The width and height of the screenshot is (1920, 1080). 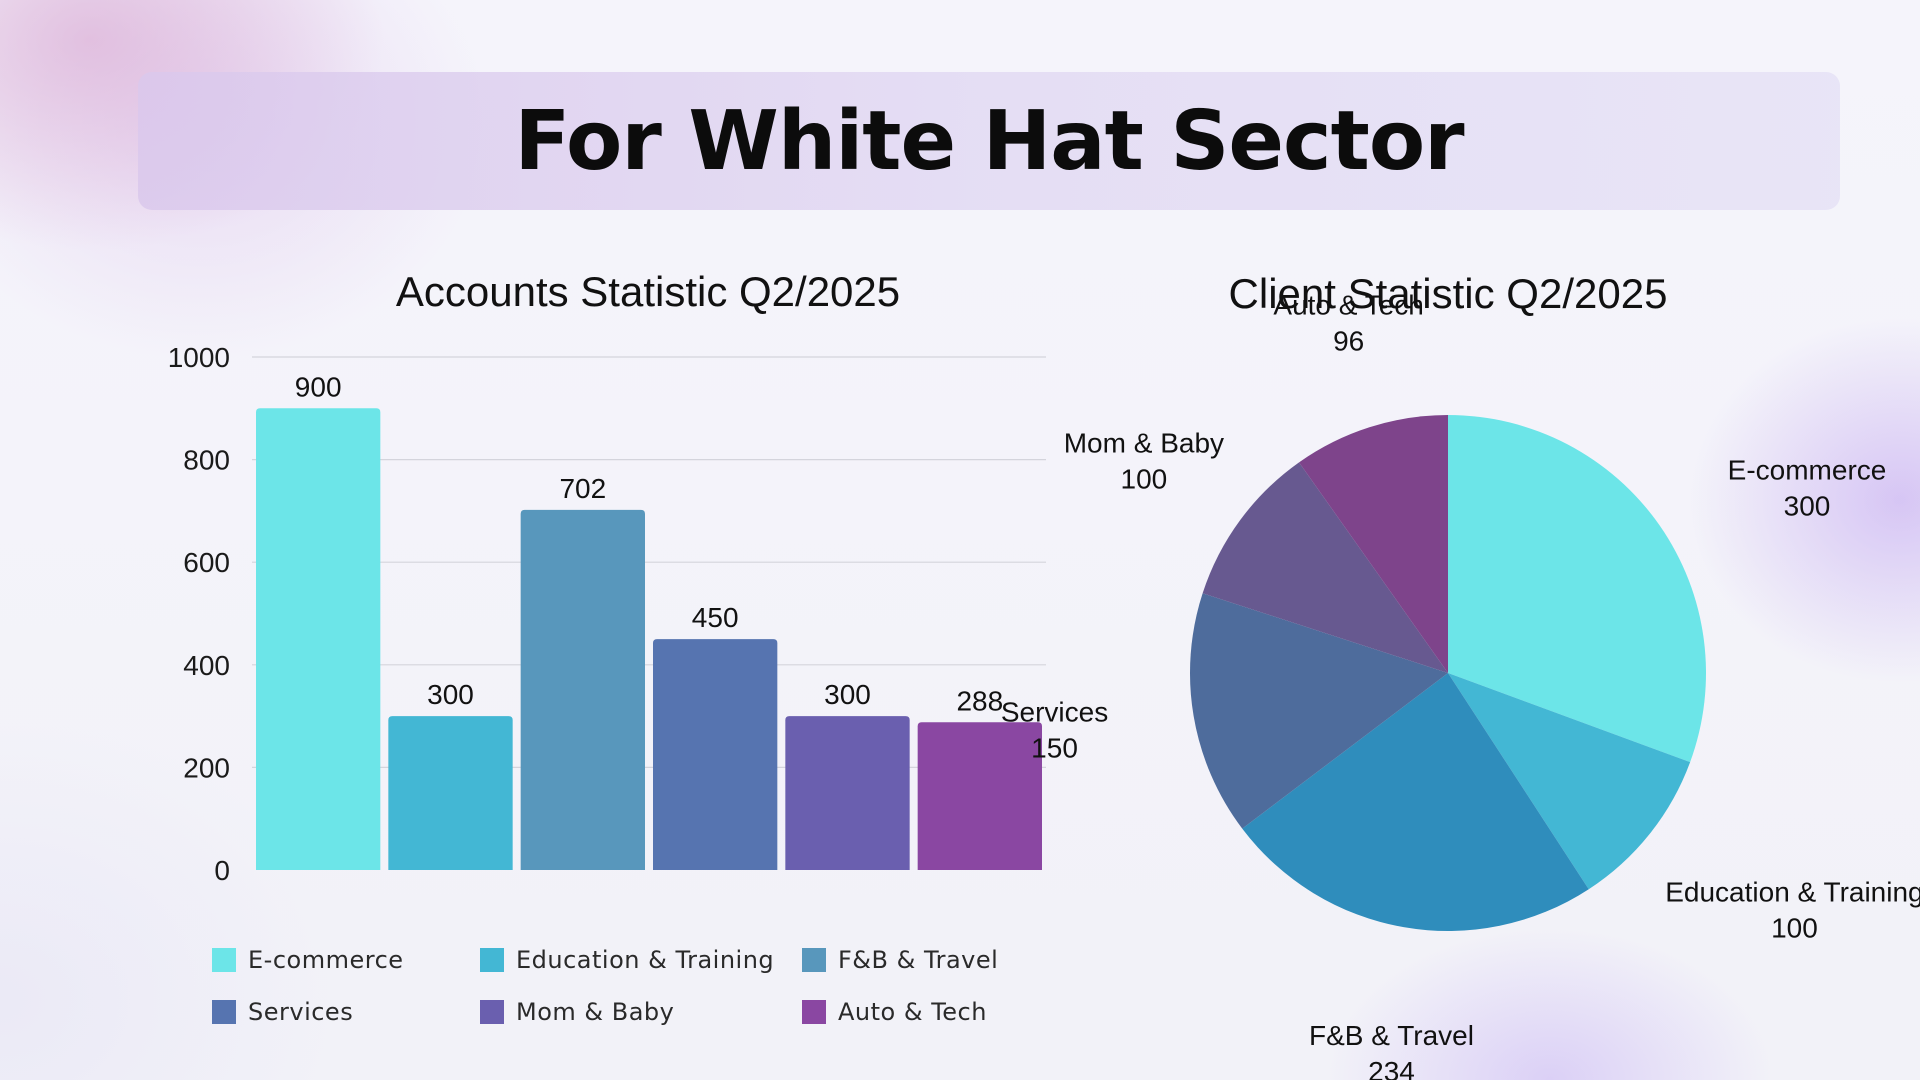 I want to click on pie-slice-label: Education & Training, so click(x=1792, y=892).